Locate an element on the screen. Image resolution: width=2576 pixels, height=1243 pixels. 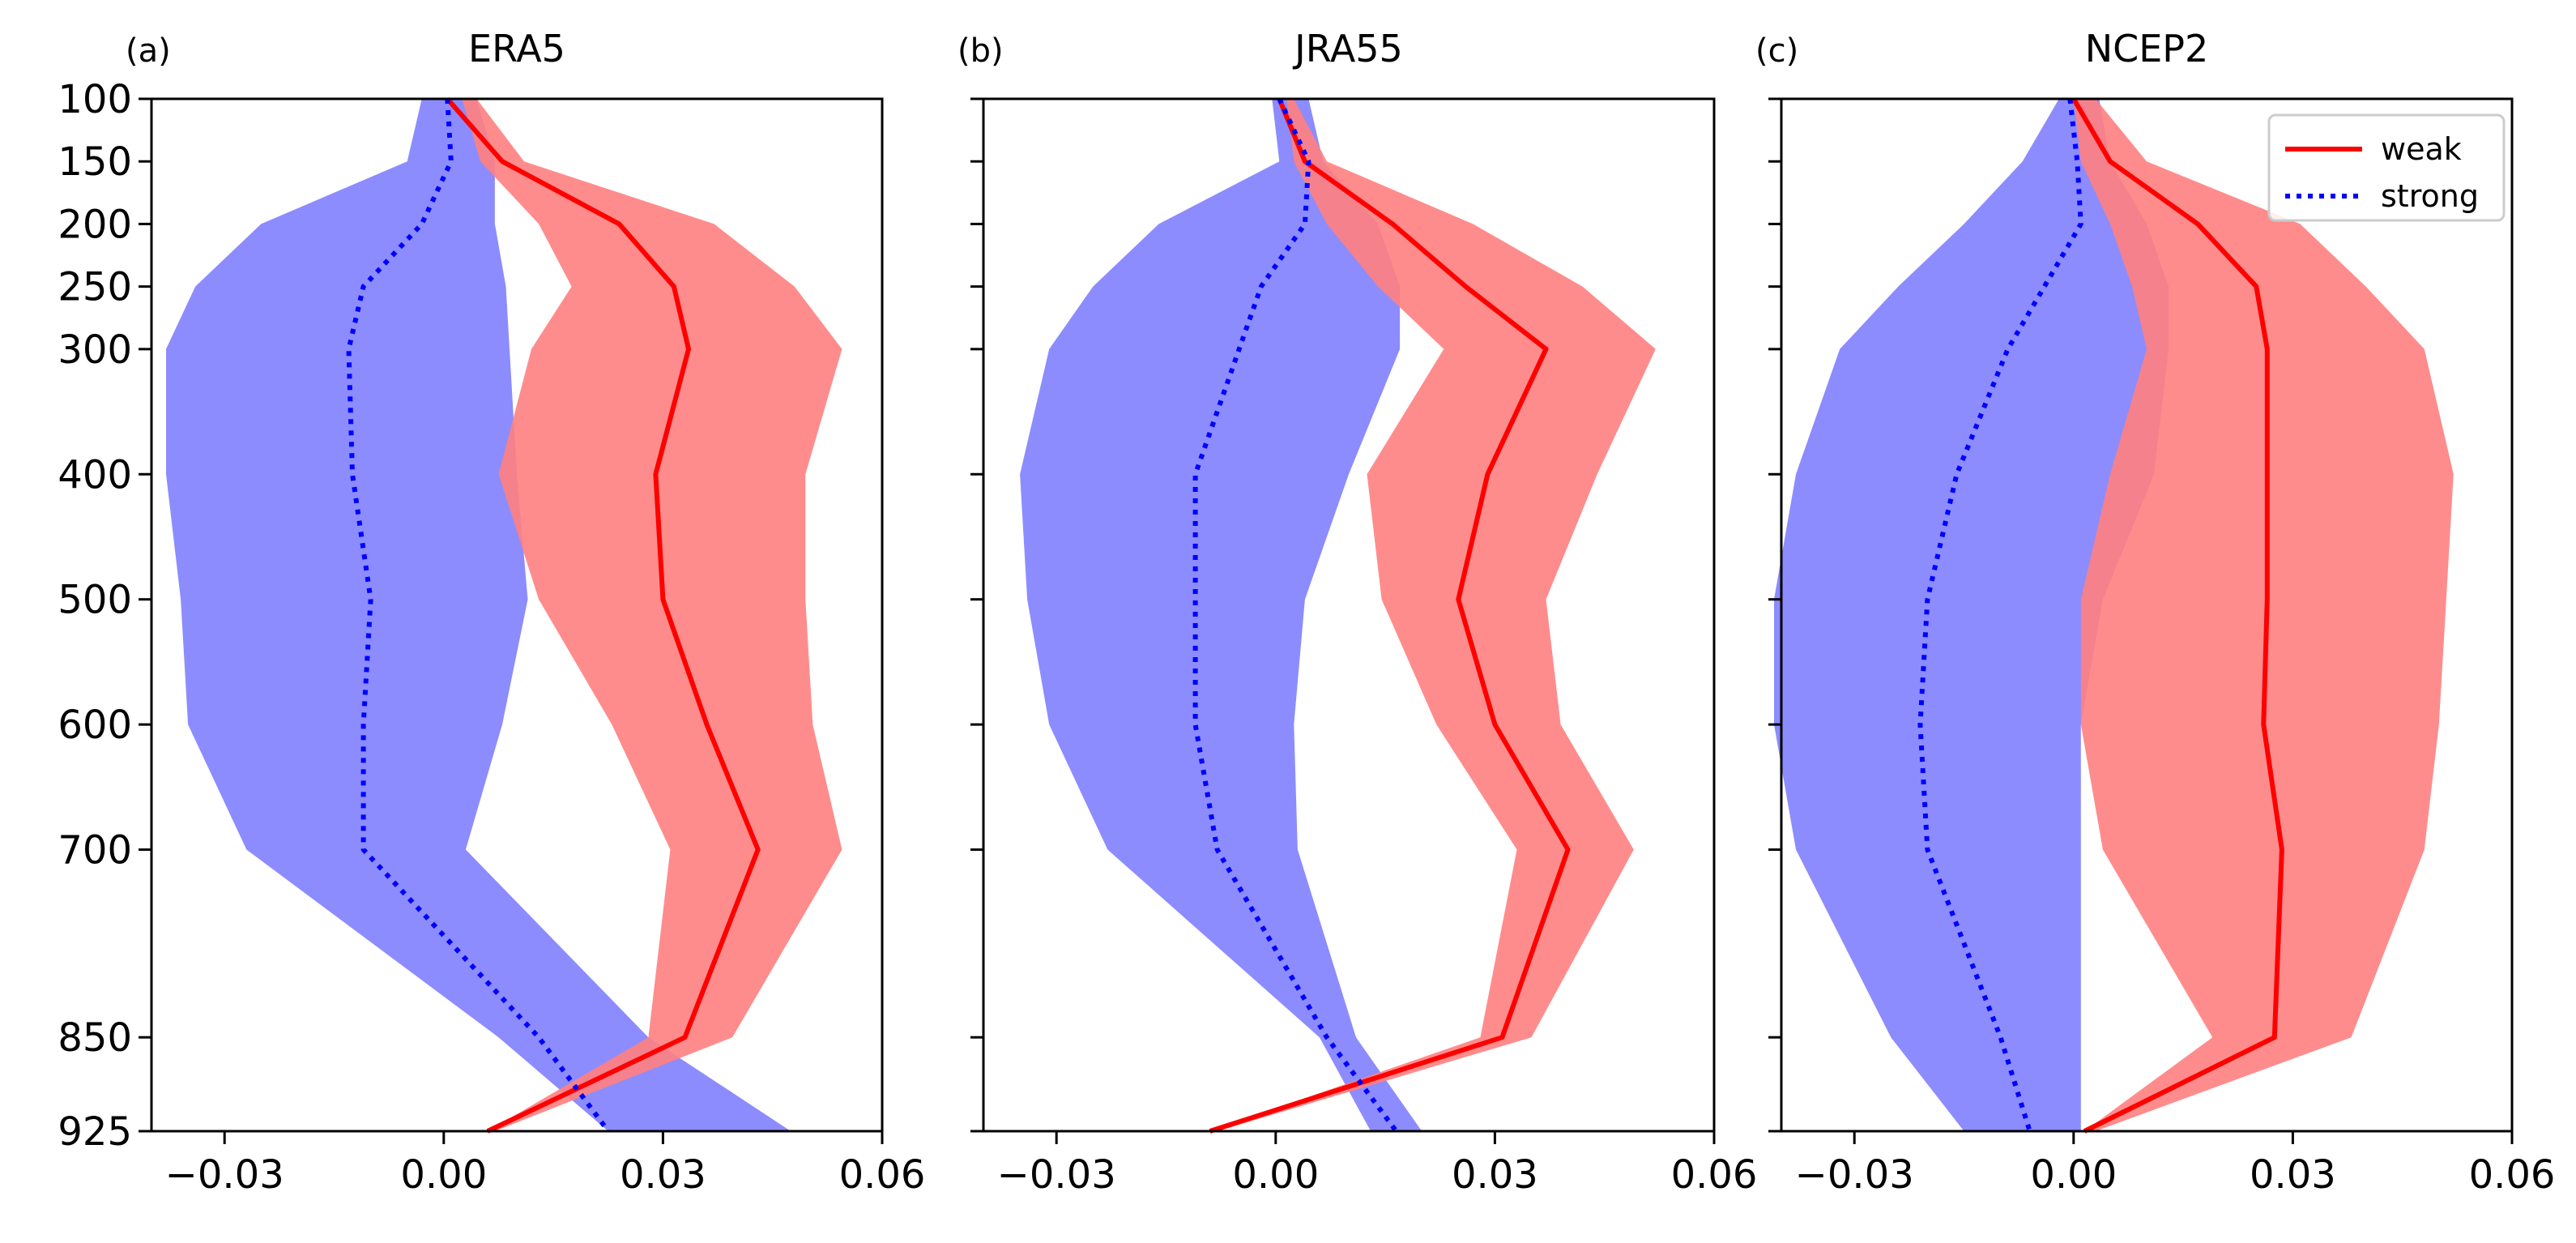
y-tick-label: 100 is located at coordinates (95, 99).